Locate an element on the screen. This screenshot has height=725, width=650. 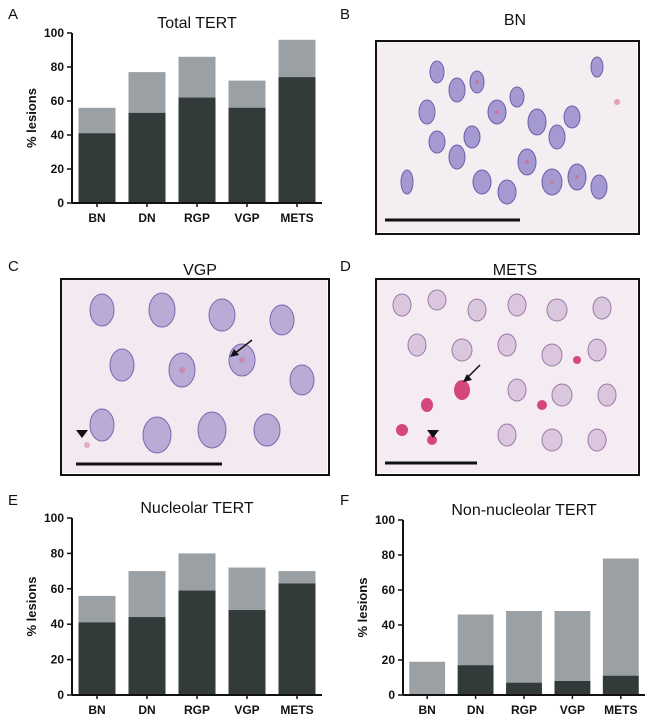
micrograph-b is located at coordinates (507, 137).